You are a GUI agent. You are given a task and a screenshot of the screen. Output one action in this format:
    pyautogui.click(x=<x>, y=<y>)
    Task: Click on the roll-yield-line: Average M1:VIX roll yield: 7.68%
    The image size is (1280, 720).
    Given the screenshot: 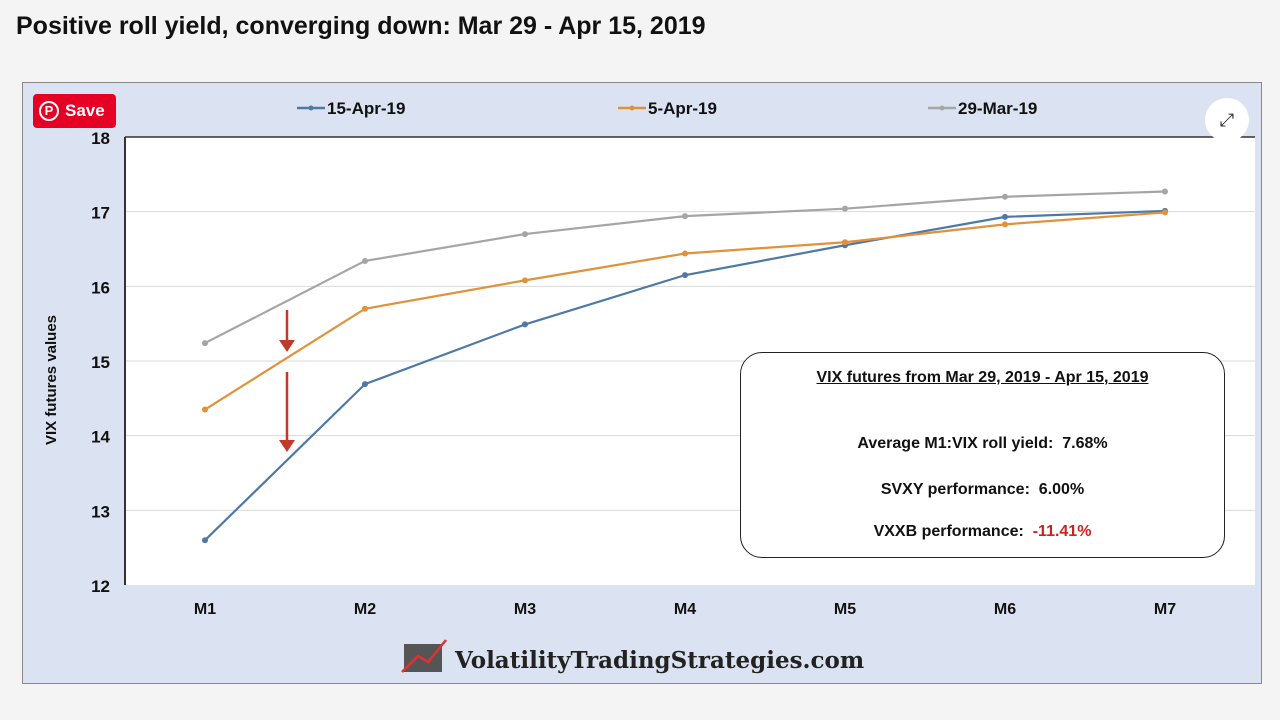 What is the action you would take?
    pyautogui.click(x=982, y=444)
    